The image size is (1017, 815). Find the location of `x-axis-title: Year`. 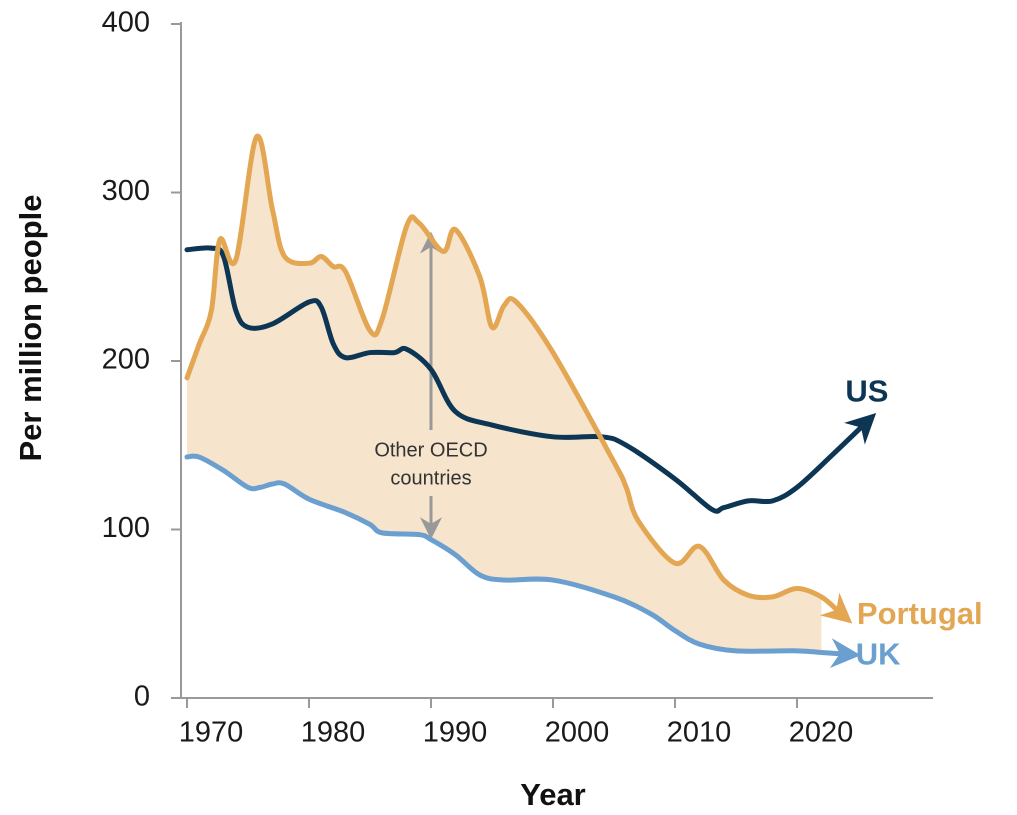

x-axis-title: Year is located at coordinates (553, 794).